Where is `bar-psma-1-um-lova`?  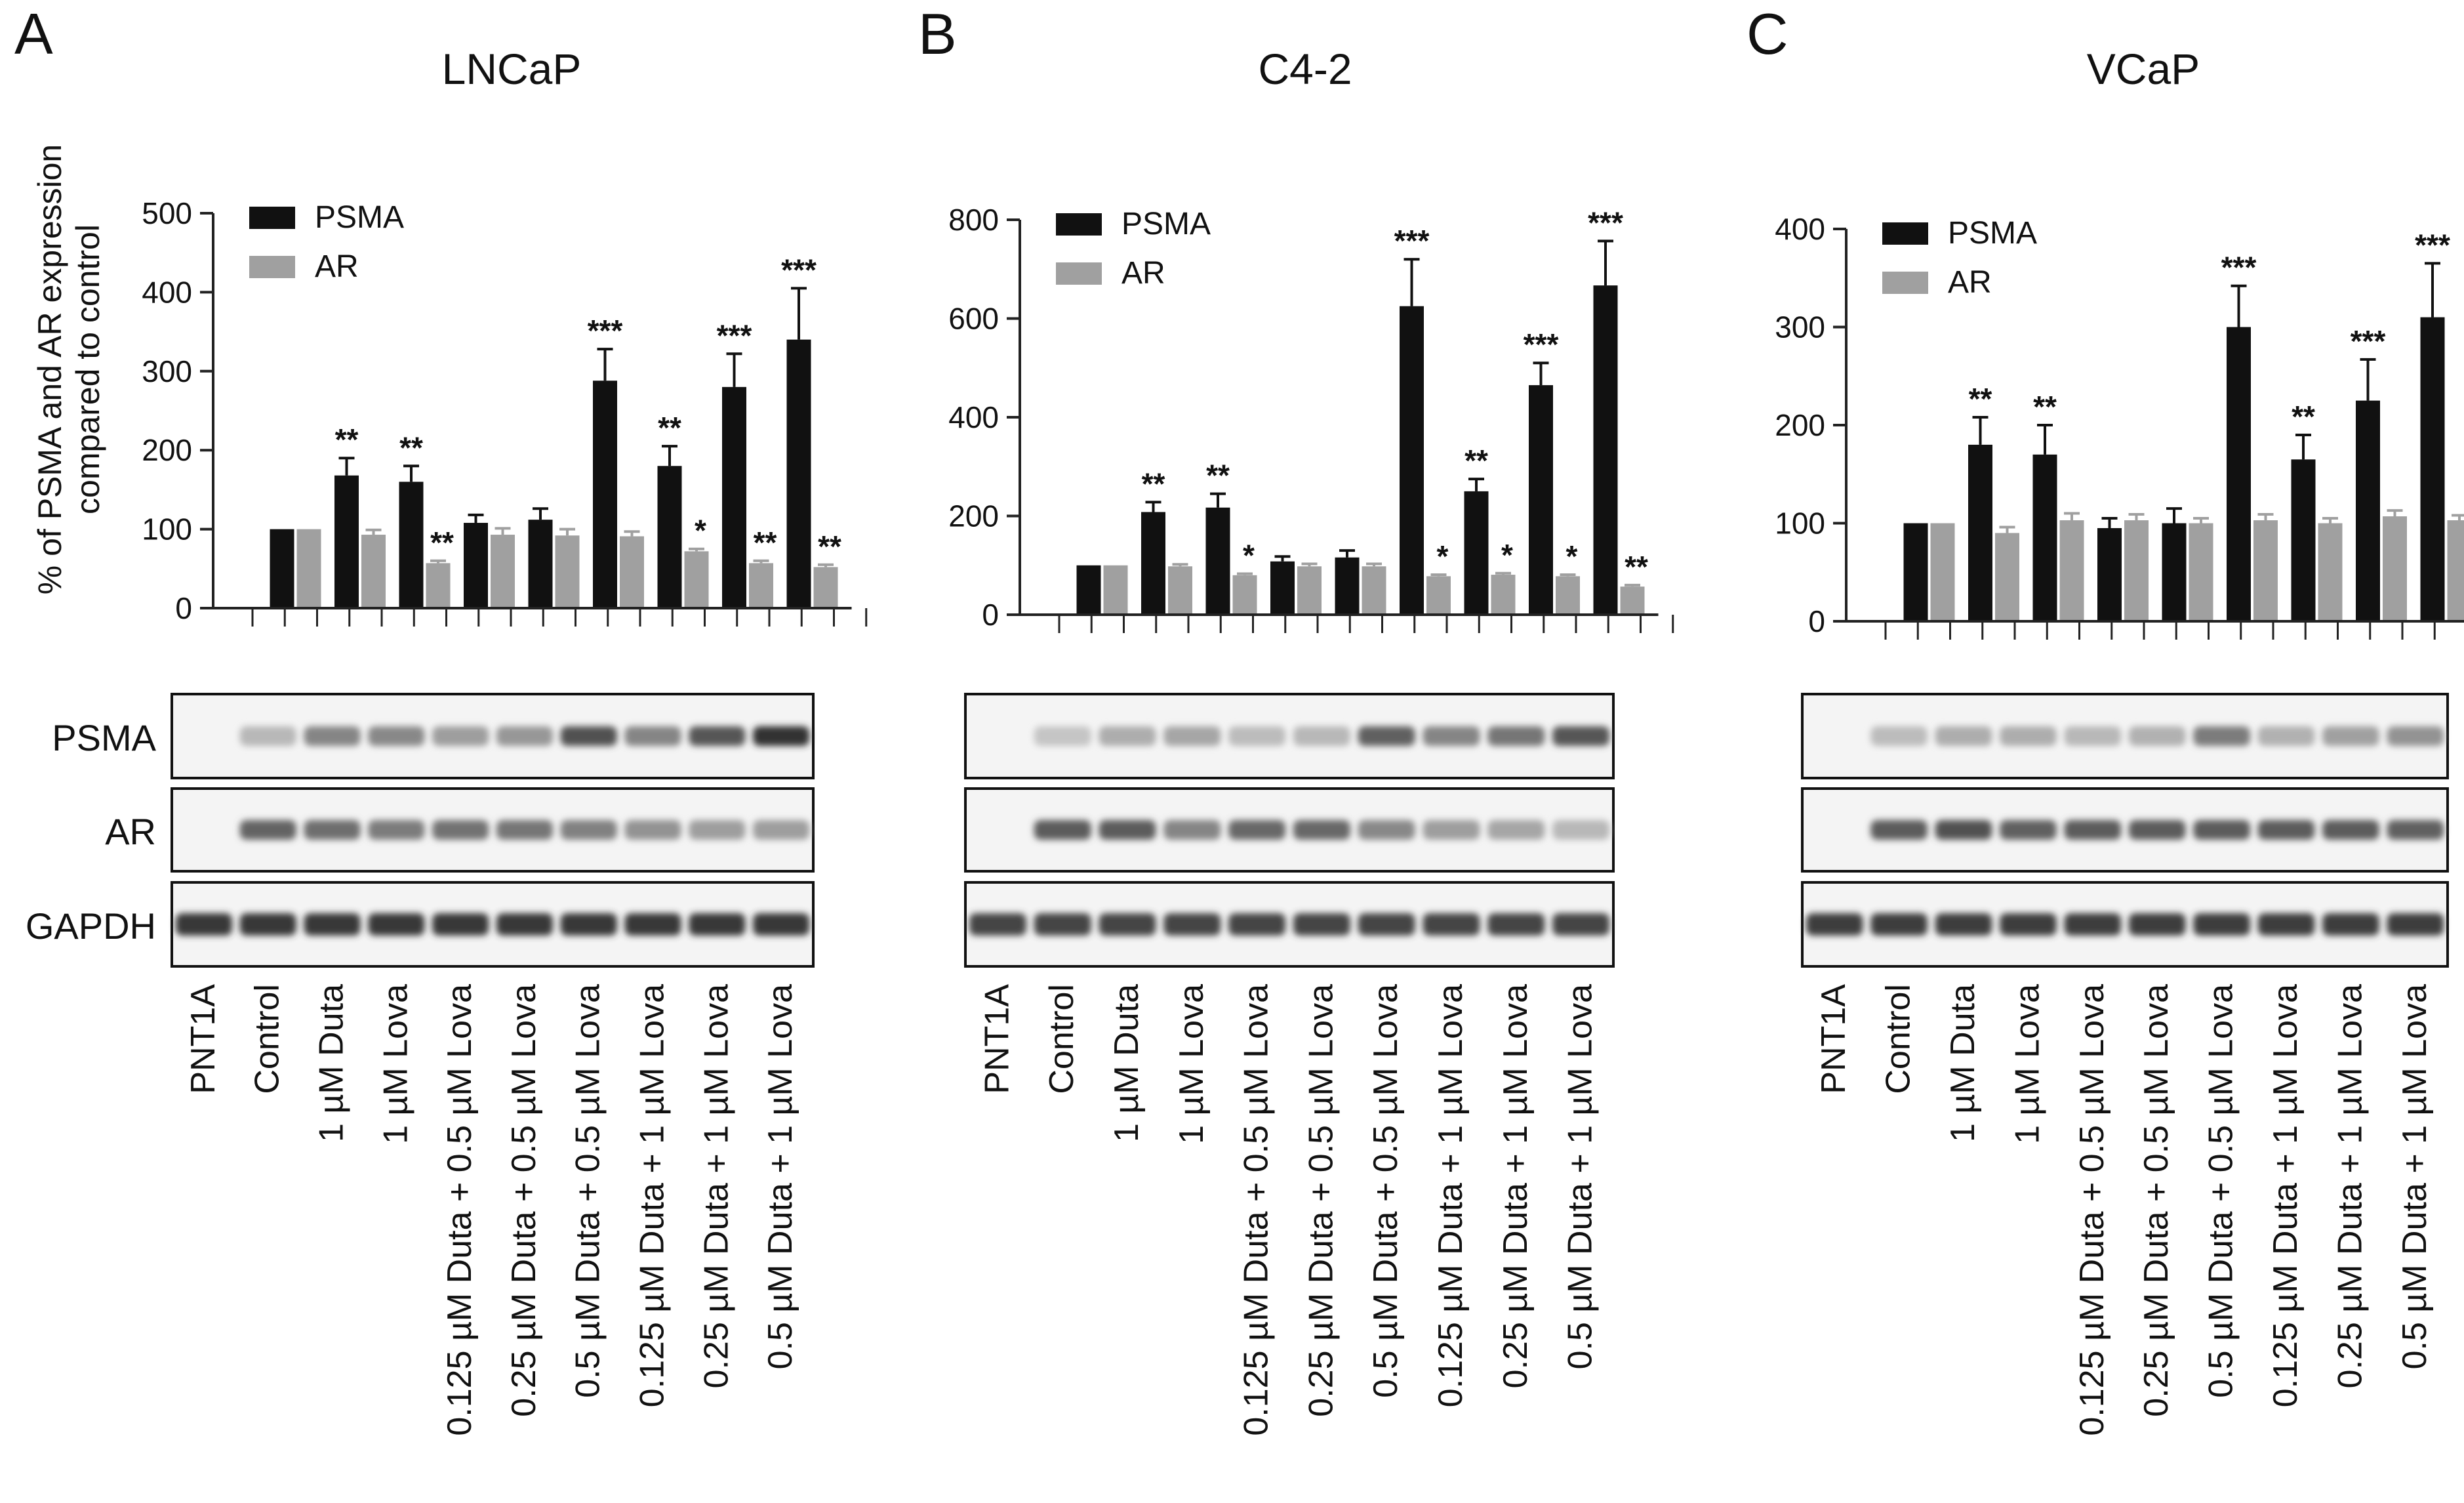
bar-psma-1-um-lova is located at coordinates (2044, 537).